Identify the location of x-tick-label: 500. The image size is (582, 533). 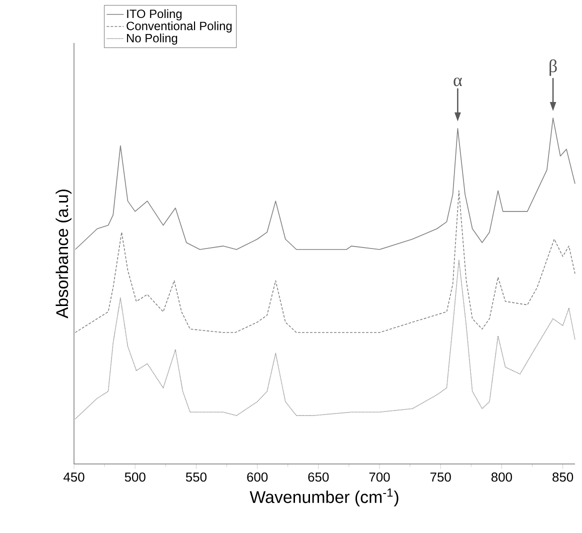
(135, 477).